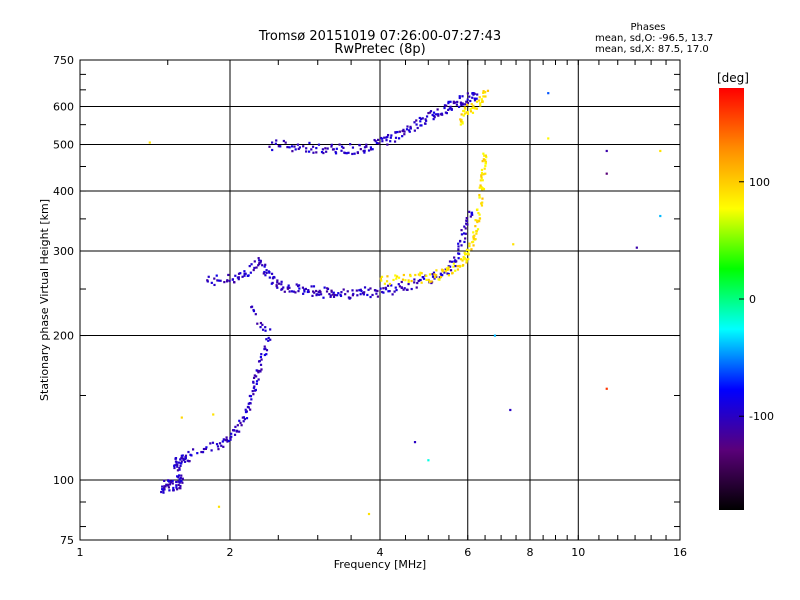  Describe the element at coordinates (63, 480) in the screenshot. I see `y-tick-label: 100` at that location.